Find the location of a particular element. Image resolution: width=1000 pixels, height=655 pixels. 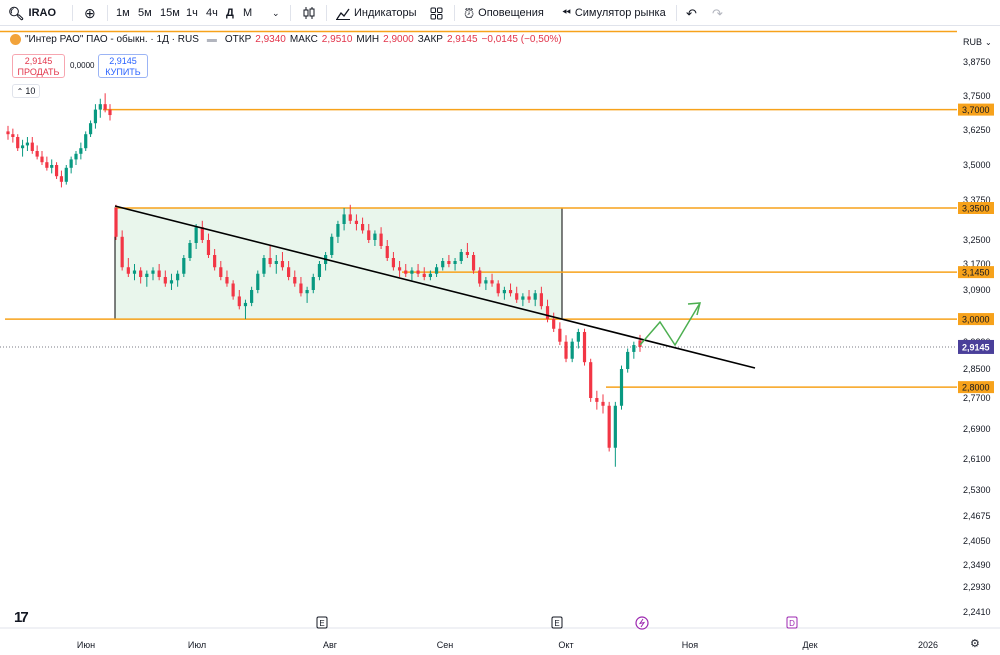

interval-4h: 4ч is located at coordinates (212, 13).